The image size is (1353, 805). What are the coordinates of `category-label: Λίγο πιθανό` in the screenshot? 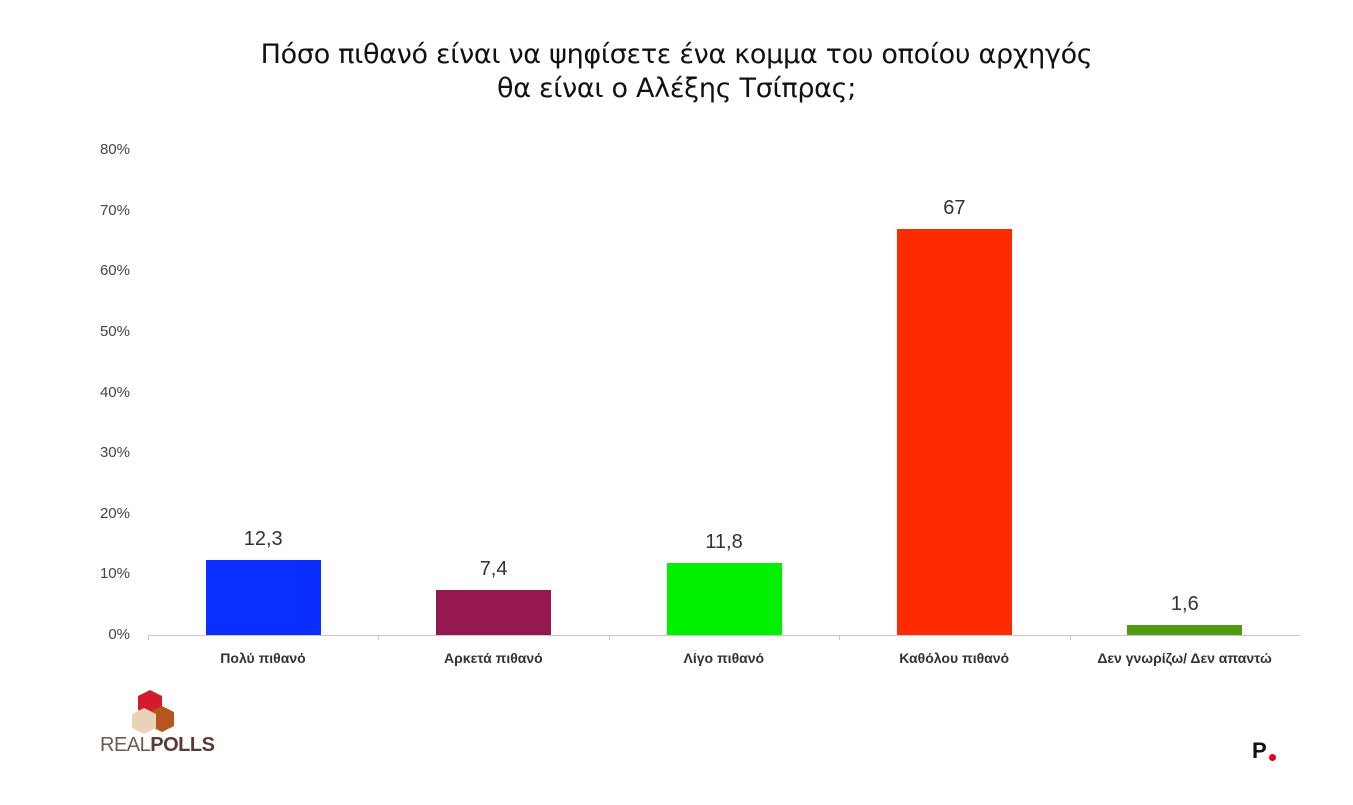 It's located at (724, 658).